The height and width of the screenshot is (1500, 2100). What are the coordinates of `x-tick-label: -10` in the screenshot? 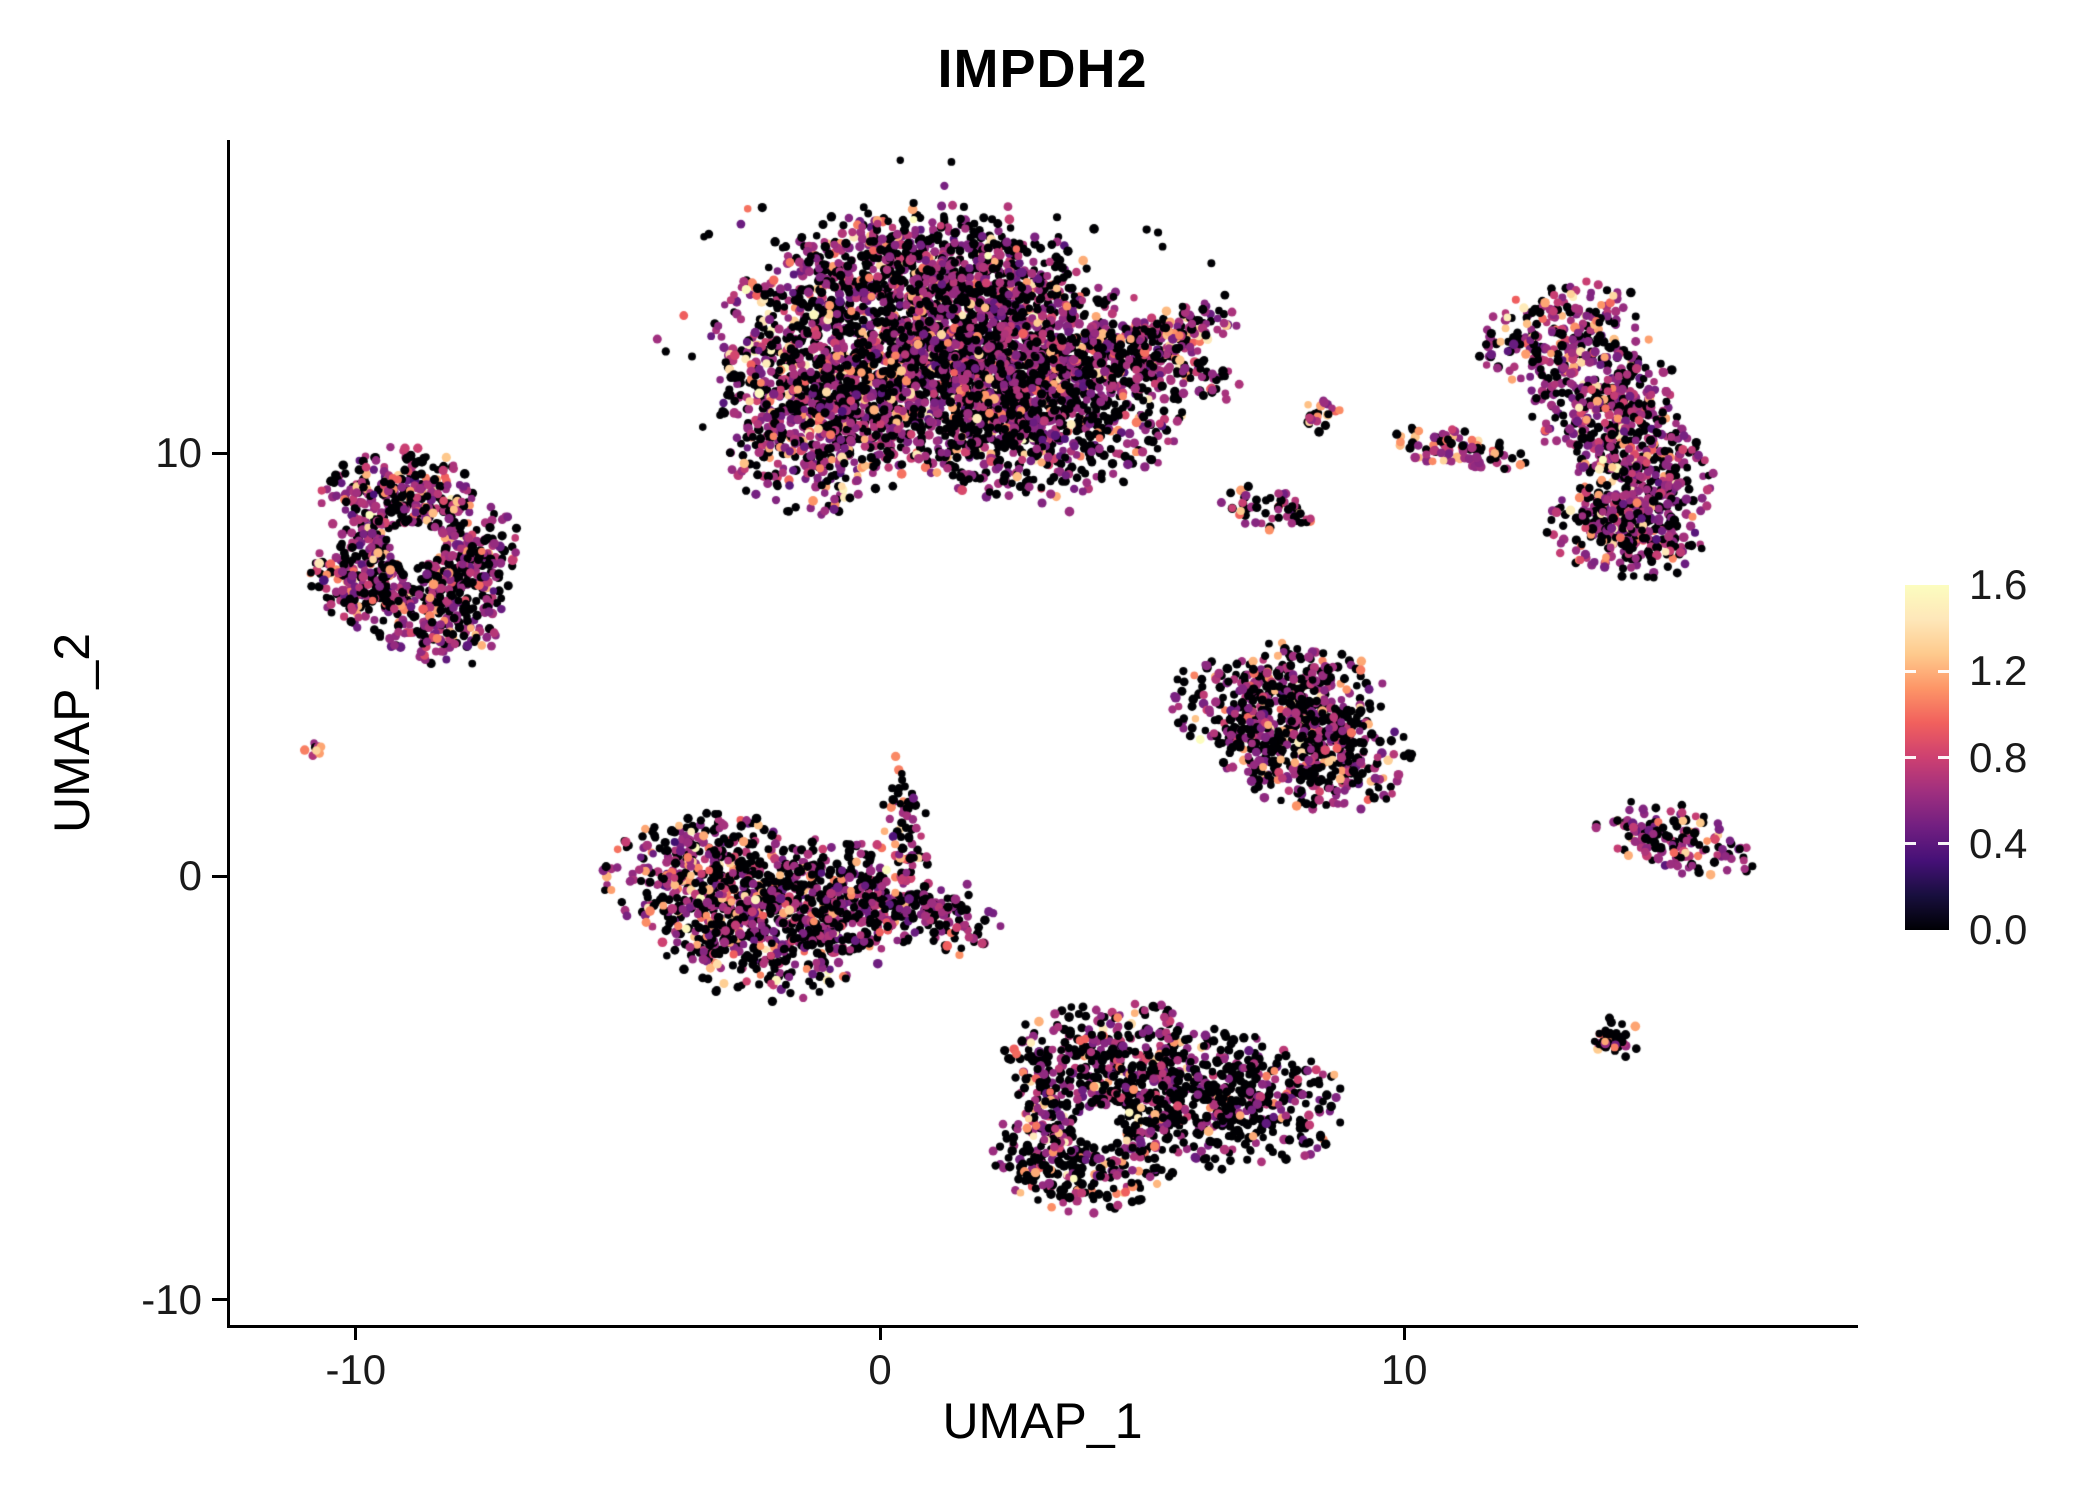 It's located at (356, 1369).